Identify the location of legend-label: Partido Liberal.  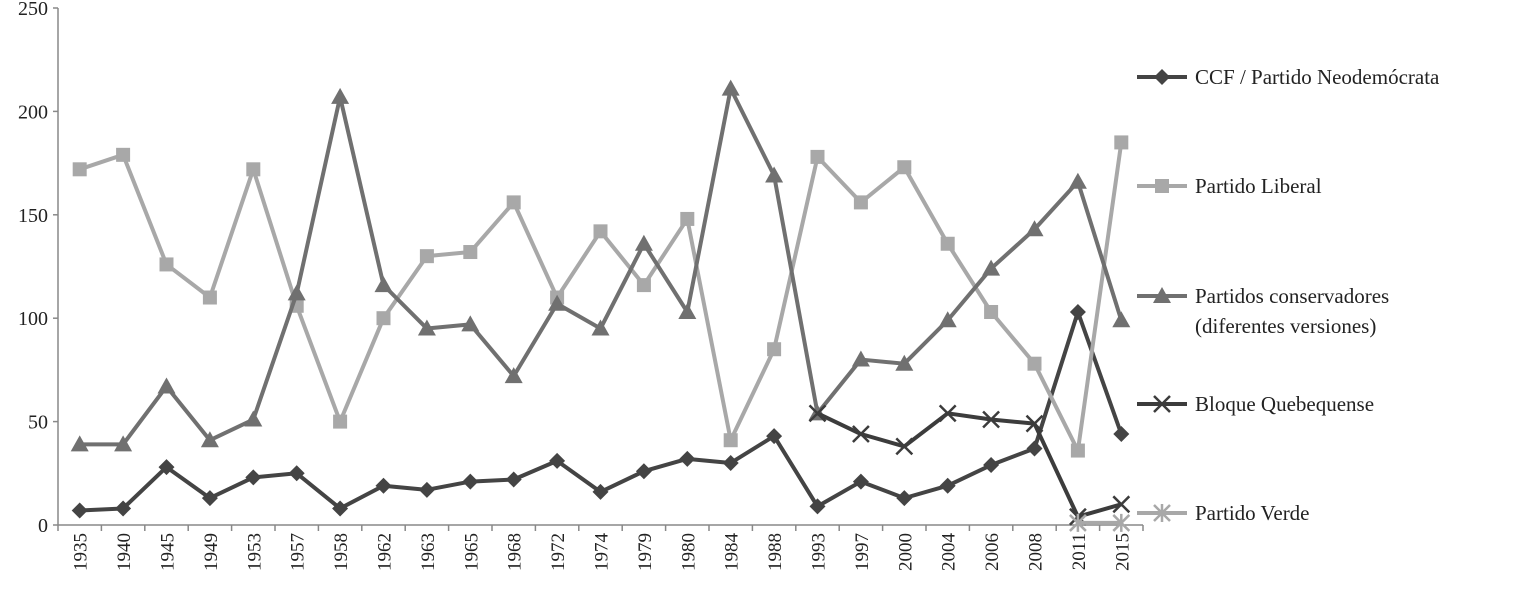
(1258, 186).